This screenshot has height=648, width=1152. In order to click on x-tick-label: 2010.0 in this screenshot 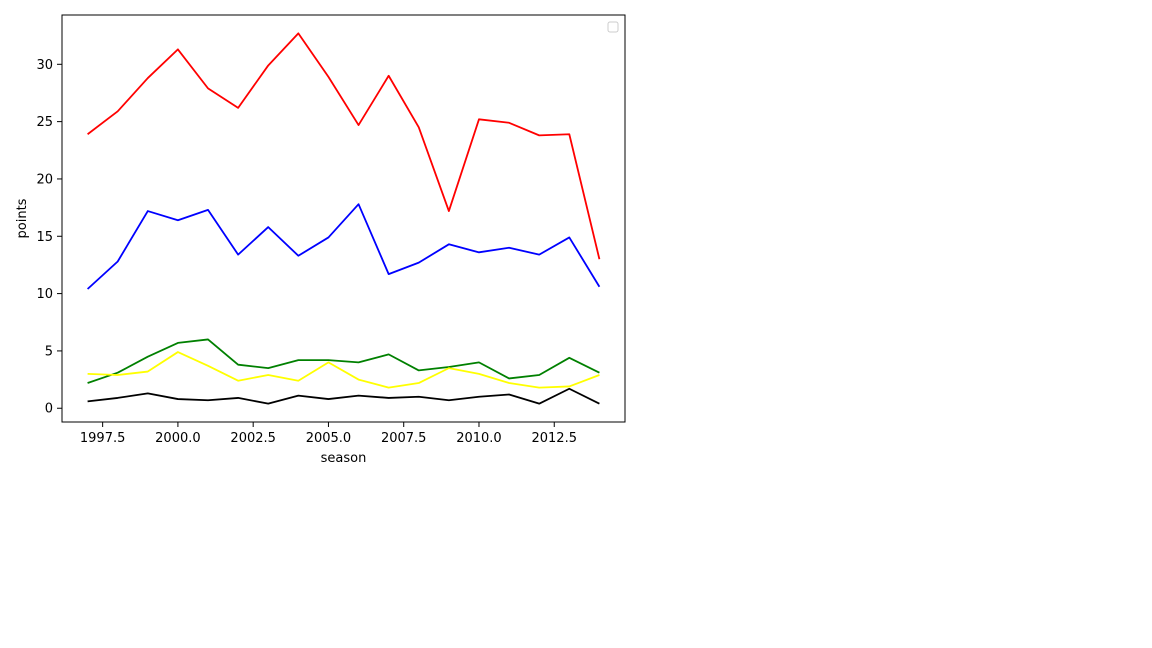, I will do `click(479, 438)`.